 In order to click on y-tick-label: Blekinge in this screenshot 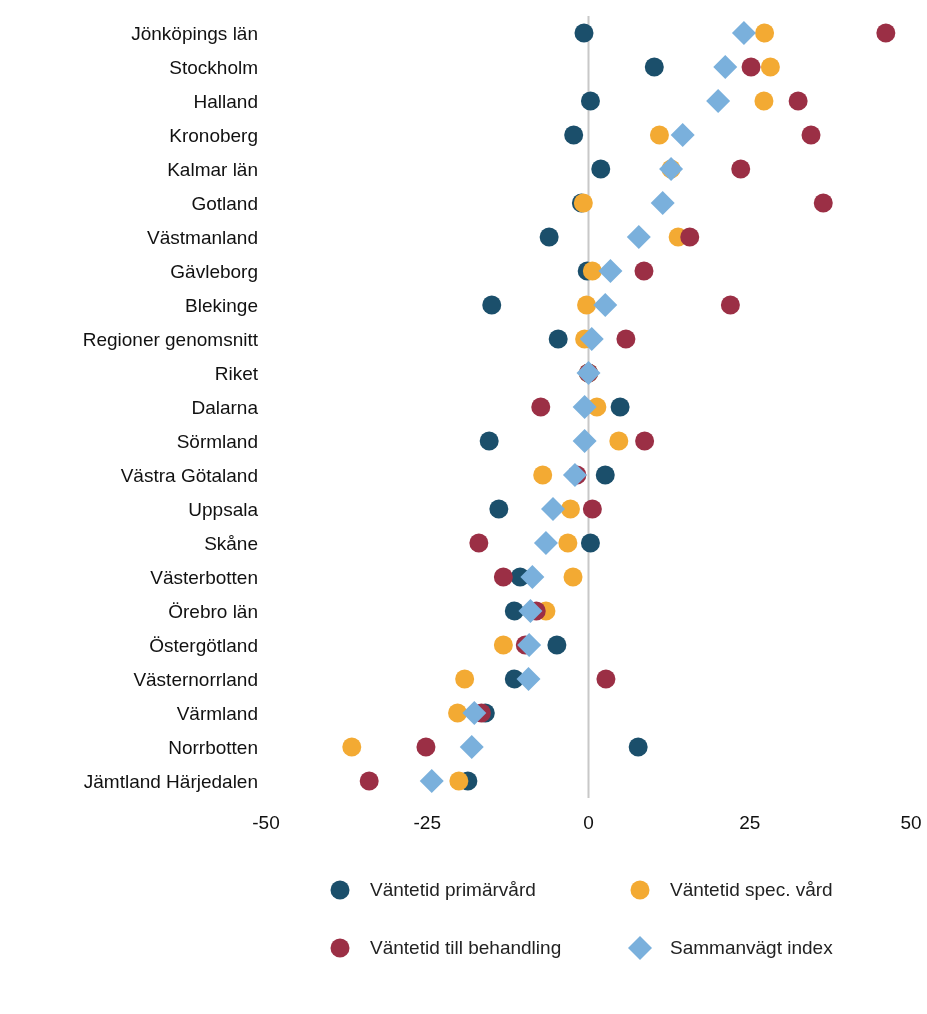, I will do `click(221, 305)`.